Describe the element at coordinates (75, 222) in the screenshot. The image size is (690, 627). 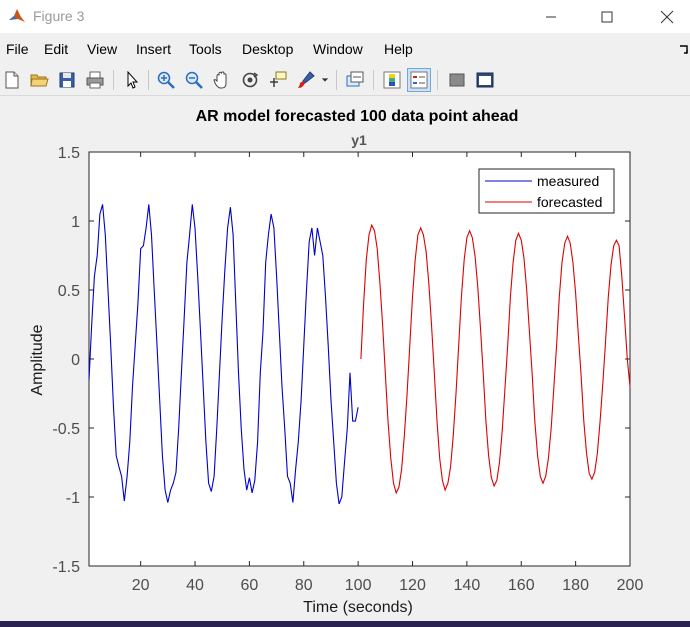
I see `y-tick-label: 1` at that location.